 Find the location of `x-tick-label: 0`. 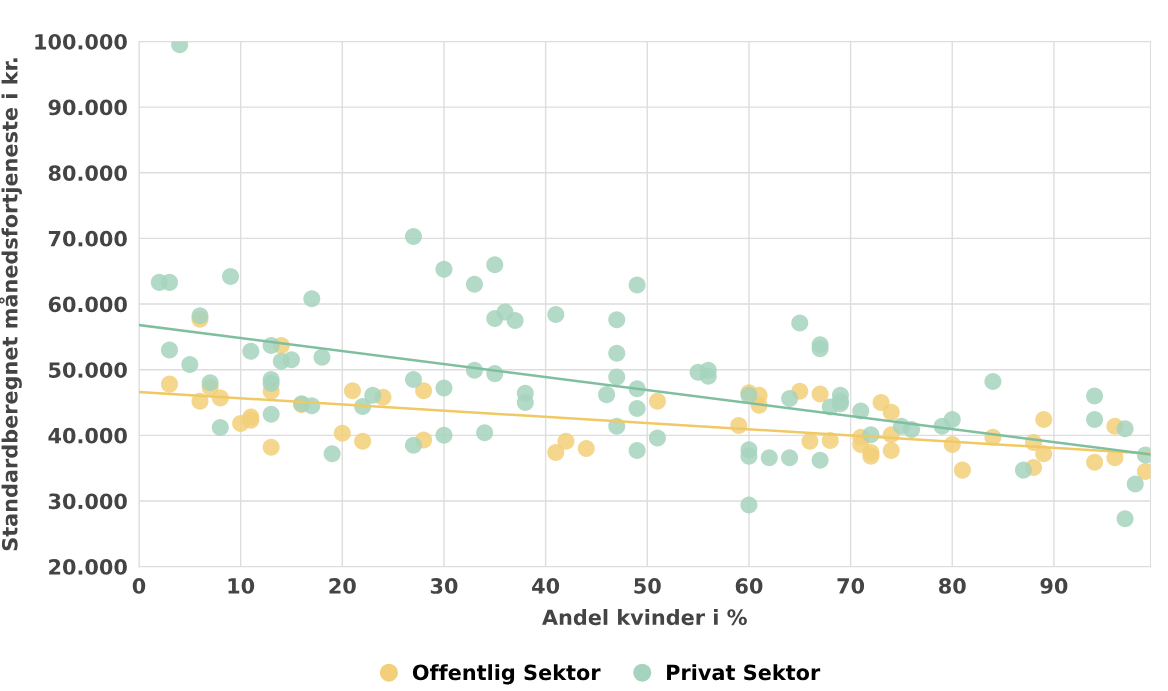

x-tick-label: 0 is located at coordinates (139, 586).